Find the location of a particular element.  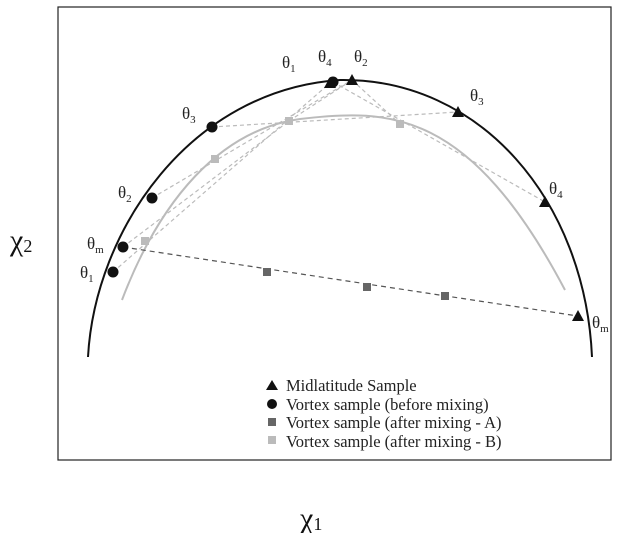

axis-subscript: 1 is located at coordinates (317, 523).